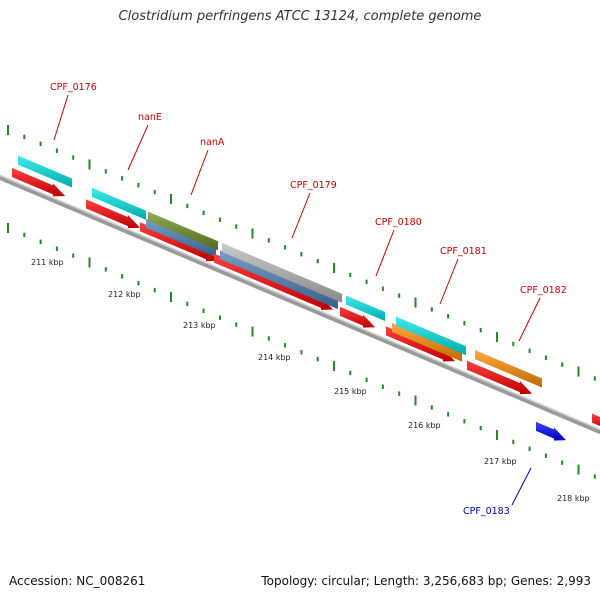 The width and height of the screenshot is (600, 600). Describe the element at coordinates (350, 391) in the screenshot. I see `tick-label: 215 kbp` at that location.